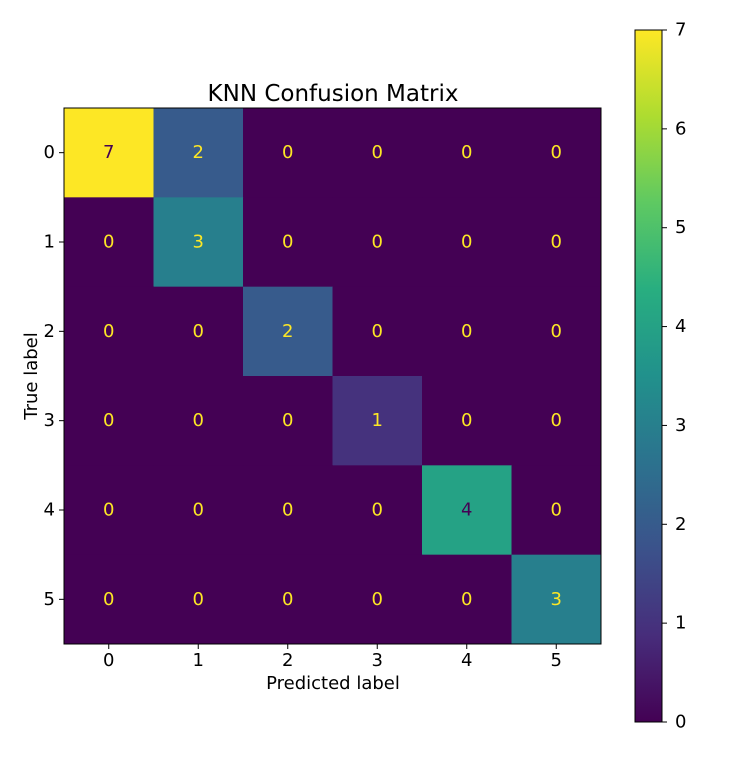 This screenshot has height=760, width=756. I want to click on cell-value-label-r4-c3: 0, so click(377, 510).